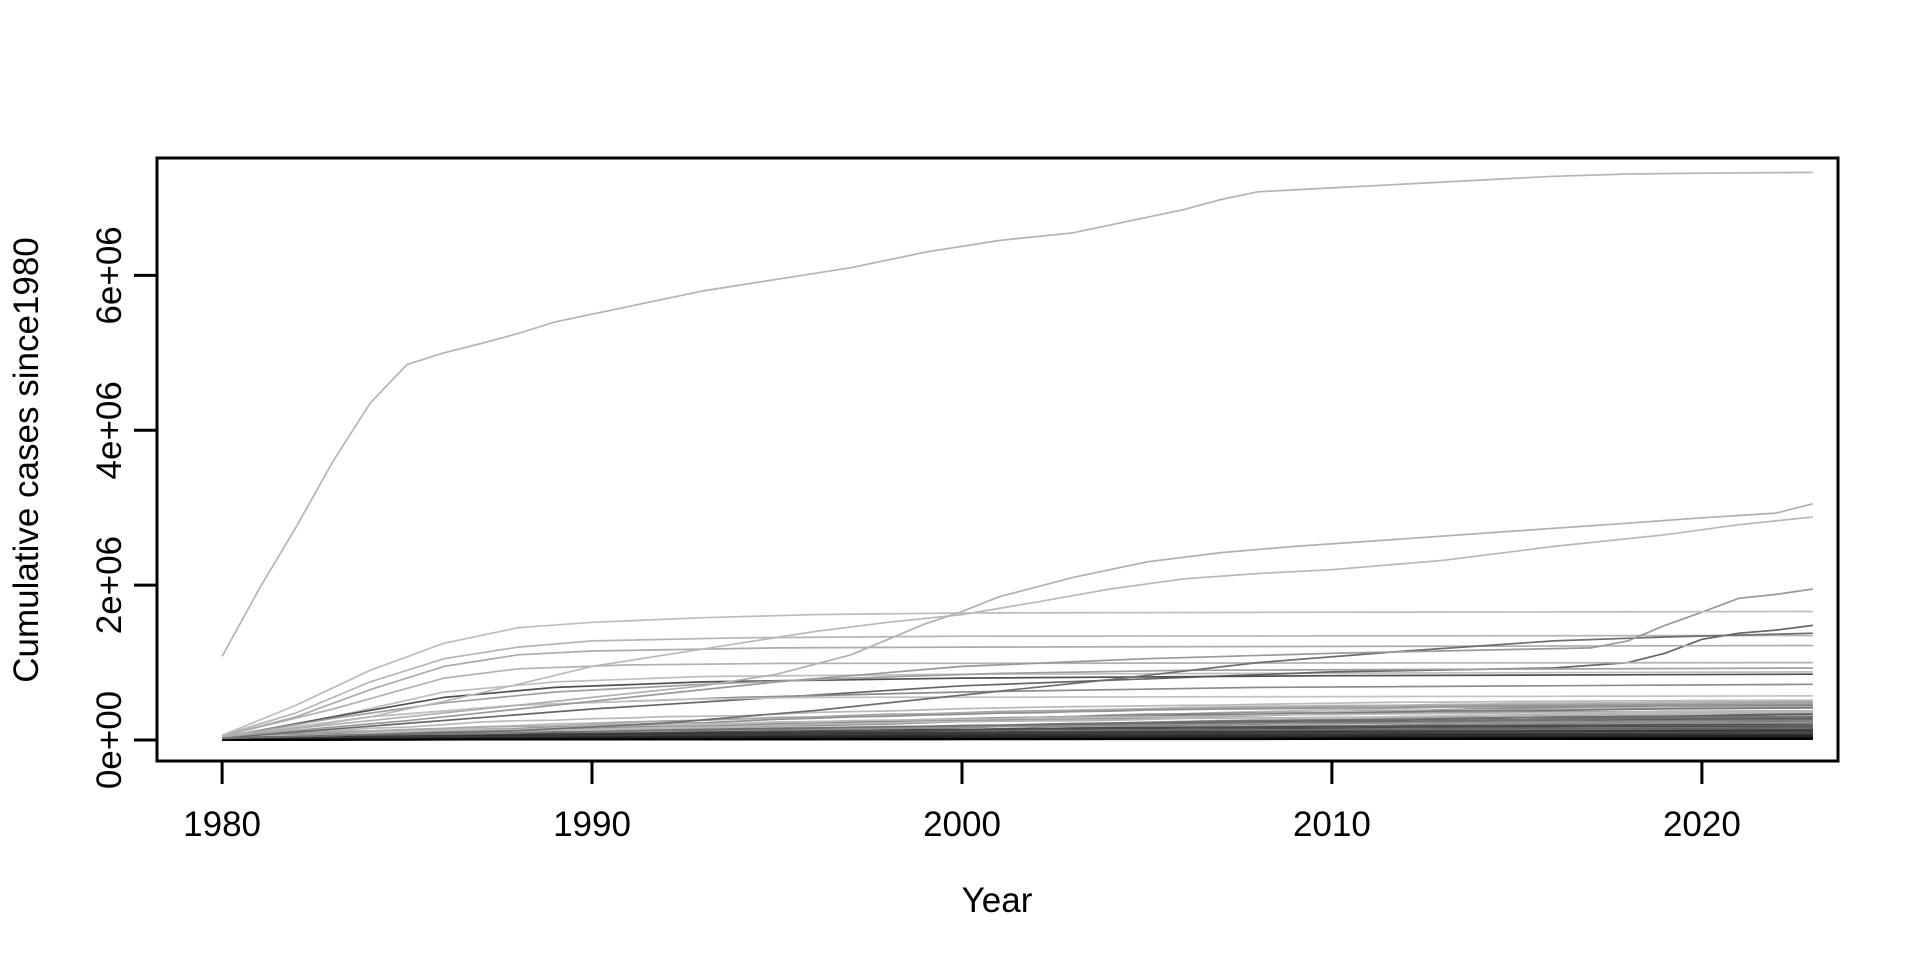 The width and height of the screenshot is (1920, 960). Describe the element at coordinates (109, 740) in the screenshot. I see `y-tick-label-0e+00: 0e+00` at that location.